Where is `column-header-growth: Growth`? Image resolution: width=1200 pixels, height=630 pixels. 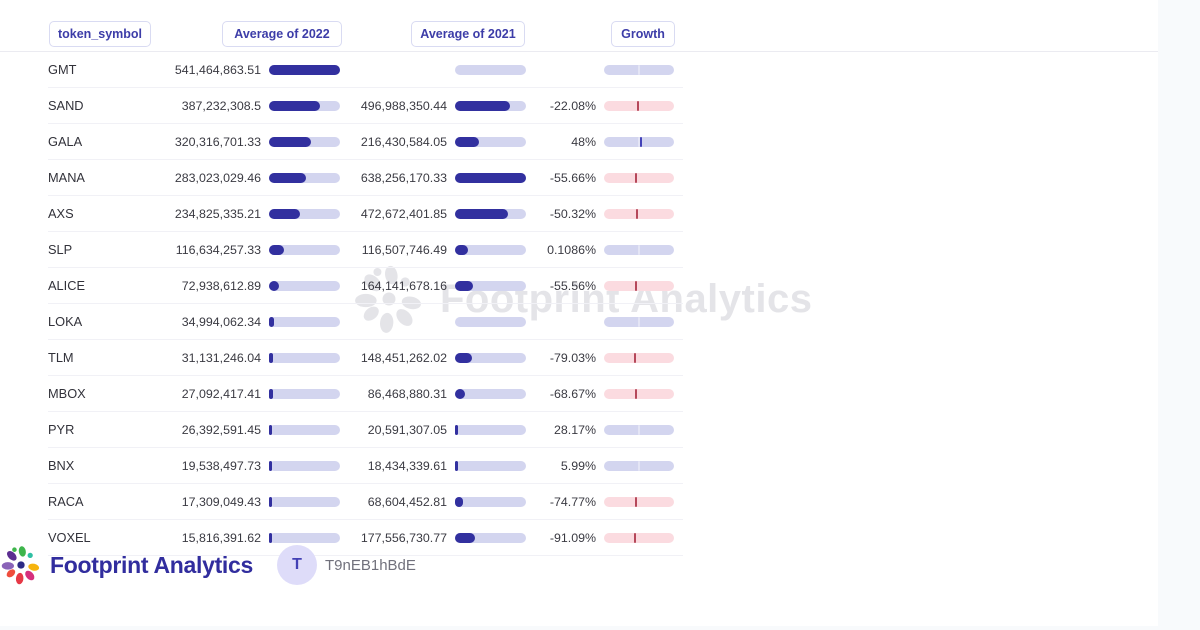
column-header-growth: Growth is located at coordinates (643, 34).